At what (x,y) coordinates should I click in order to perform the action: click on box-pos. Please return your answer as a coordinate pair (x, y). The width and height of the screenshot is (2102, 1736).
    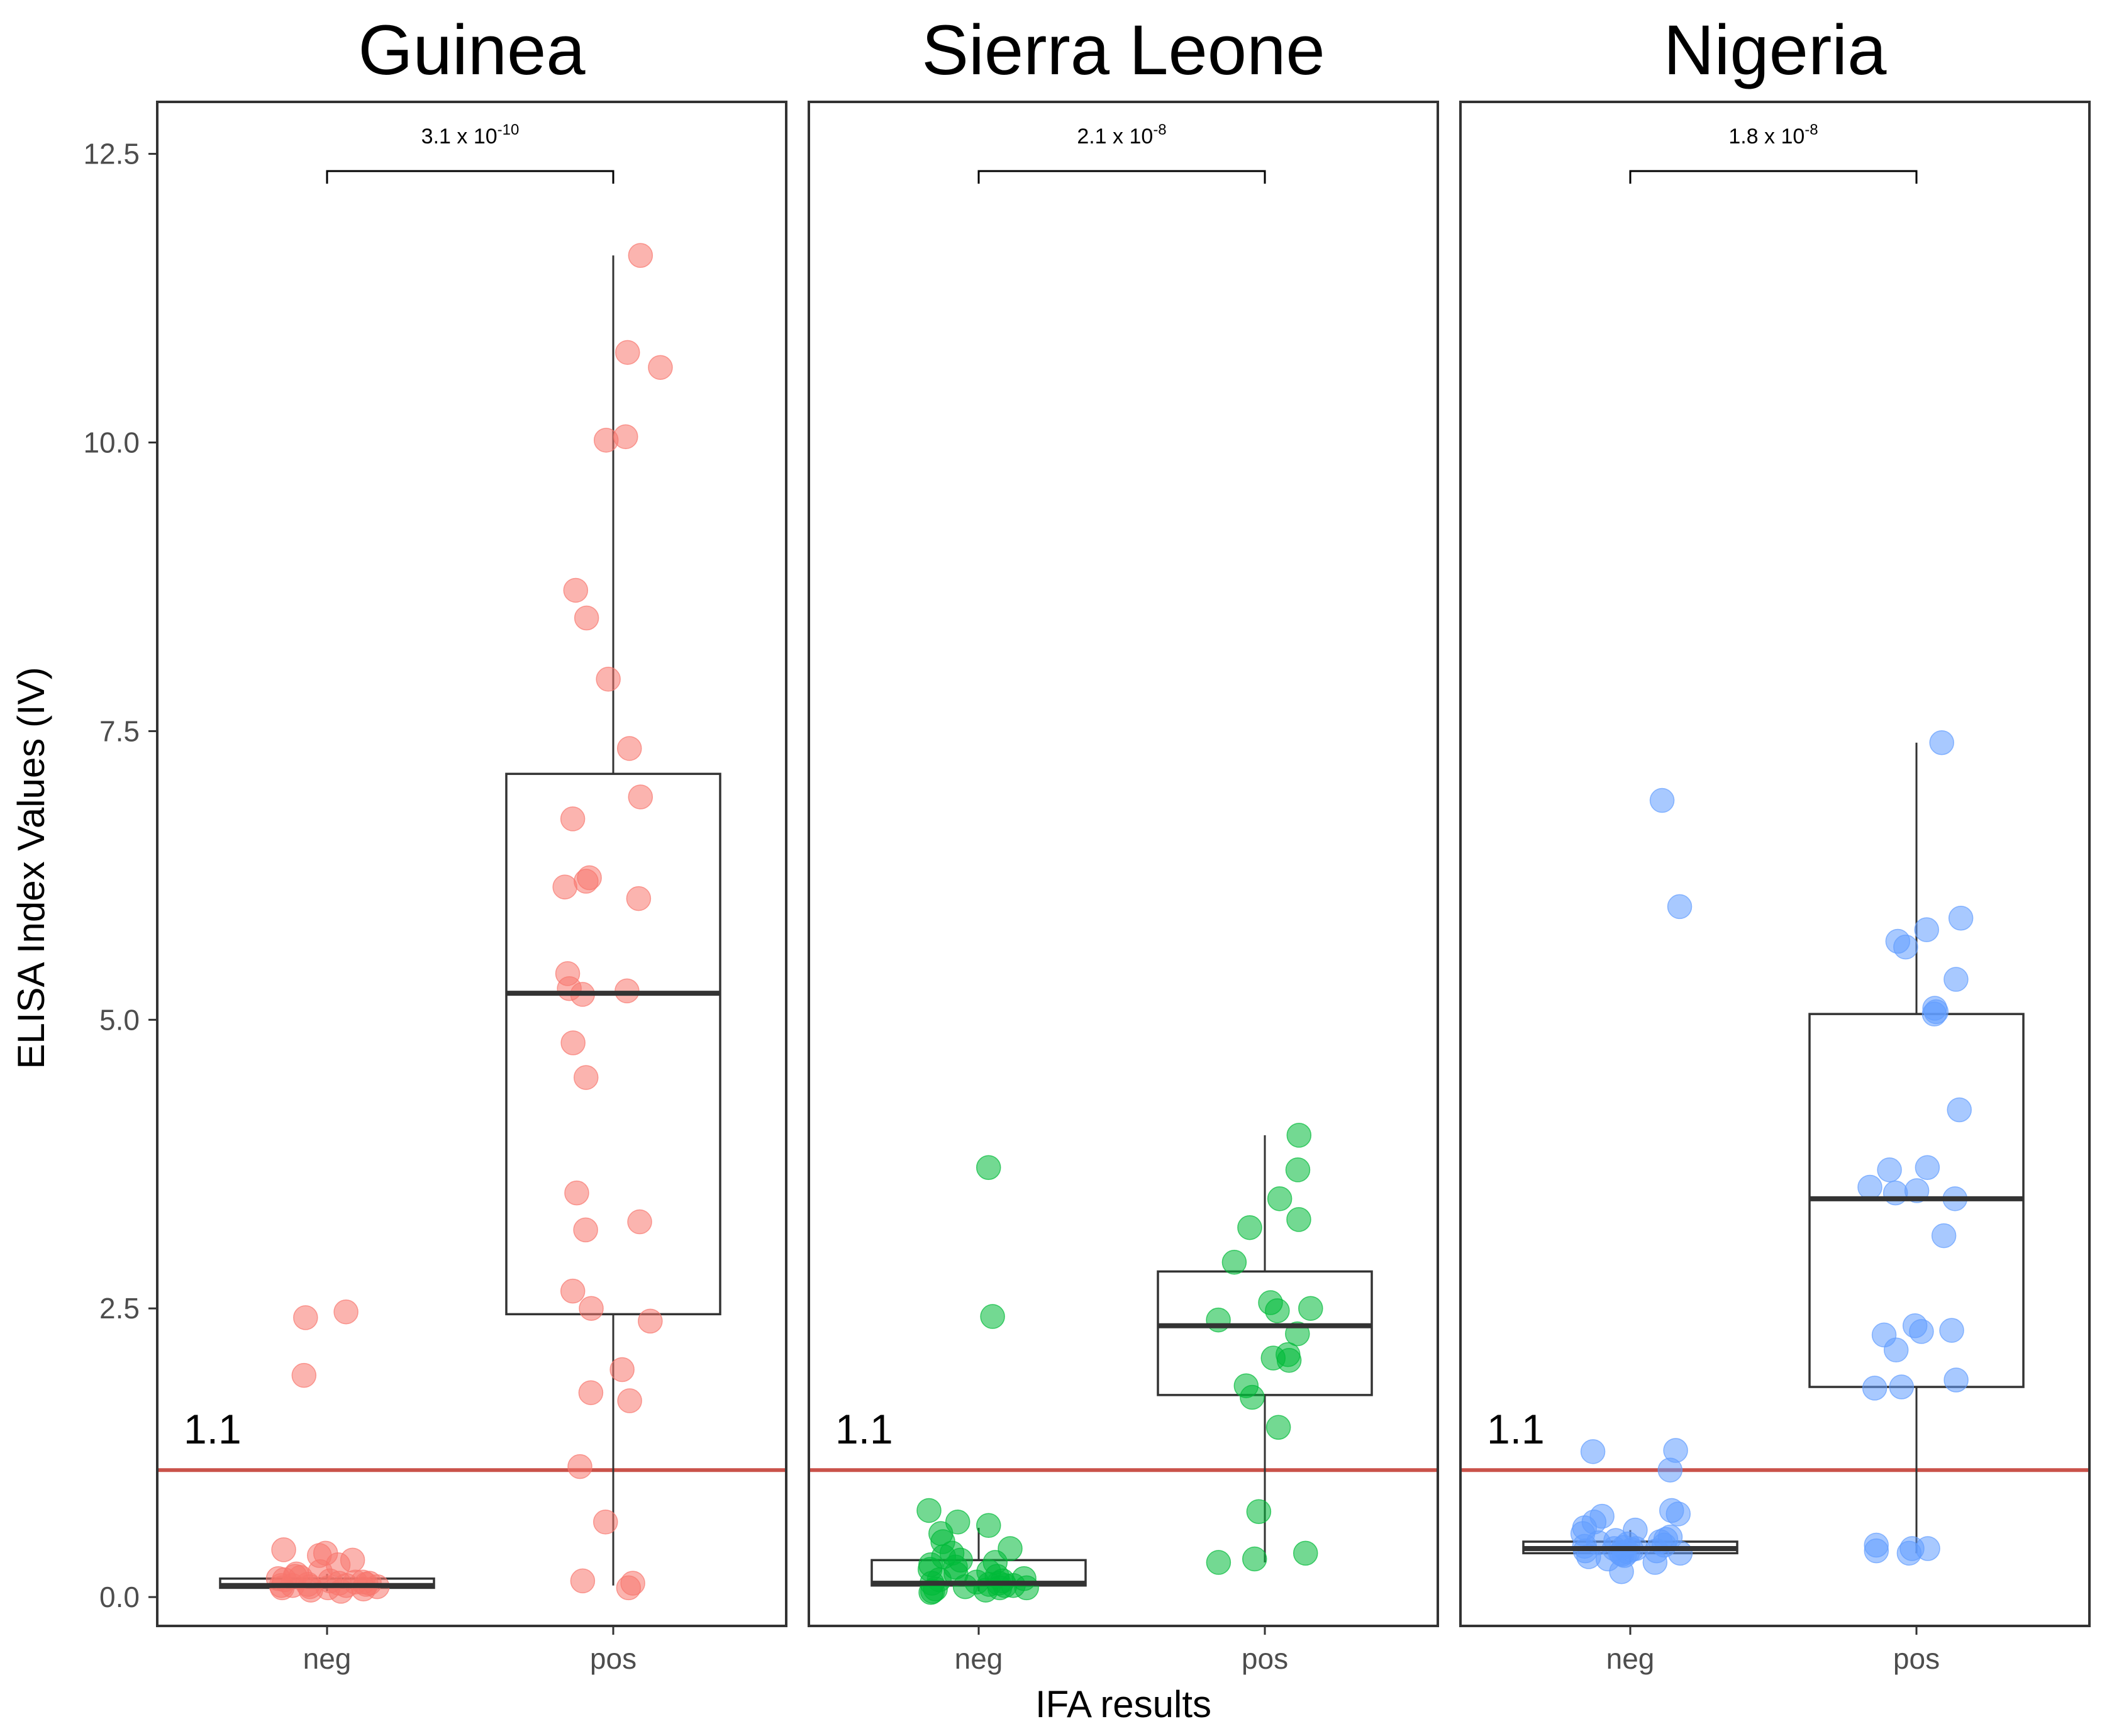
    Looking at the image, I should click on (613, 1044).